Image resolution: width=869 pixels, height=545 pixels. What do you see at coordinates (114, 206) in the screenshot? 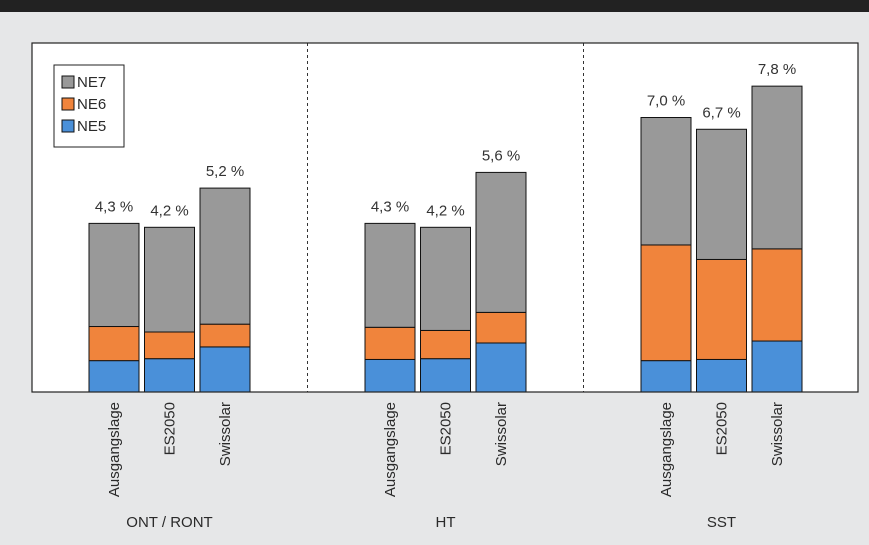
I see `total-label-0-0: 4,3 %` at bounding box center [114, 206].